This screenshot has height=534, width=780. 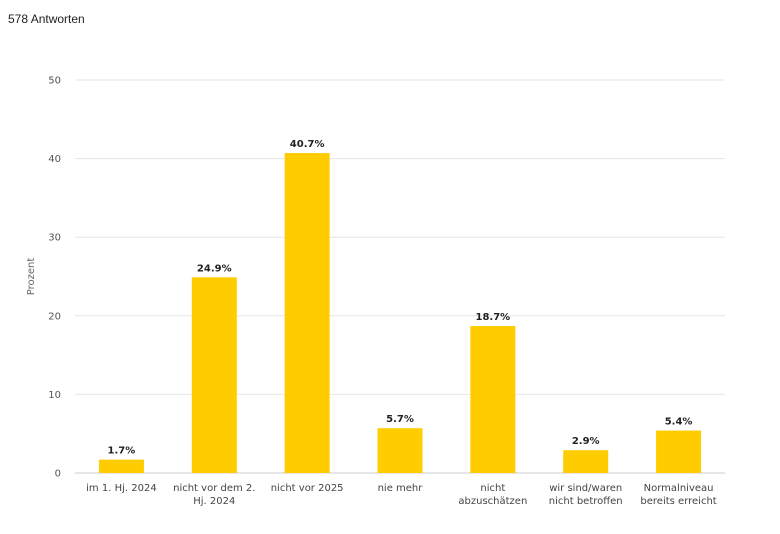 What do you see at coordinates (678, 501) in the screenshot?
I see `x-tick-label: bereits erreicht` at bounding box center [678, 501].